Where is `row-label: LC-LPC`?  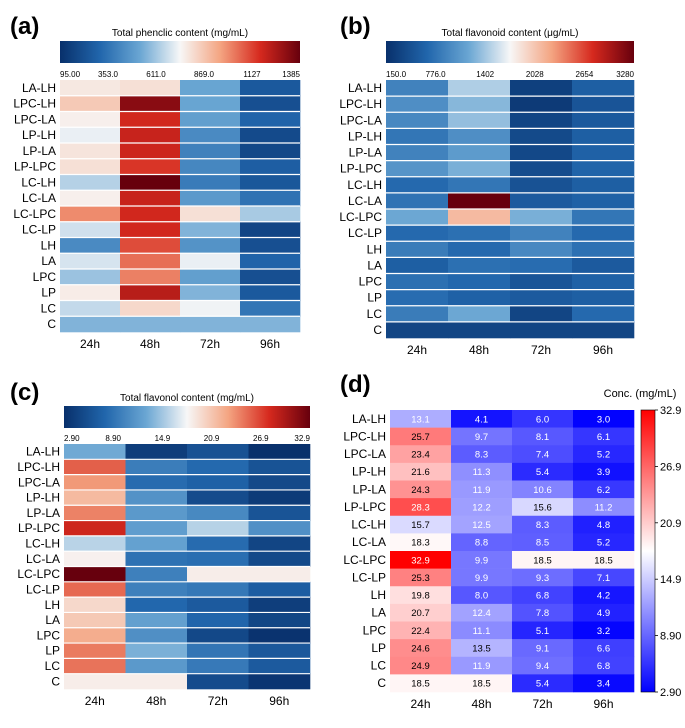 row-label: LC-LPC is located at coordinates (38, 574).